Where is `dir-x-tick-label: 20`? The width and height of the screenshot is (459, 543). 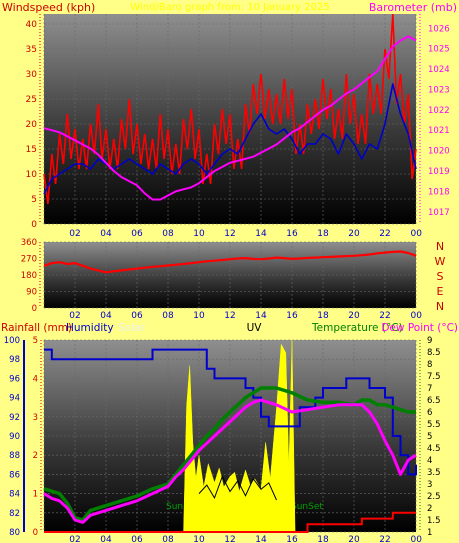 dir-x-tick-label: 20 is located at coordinates (354, 316).